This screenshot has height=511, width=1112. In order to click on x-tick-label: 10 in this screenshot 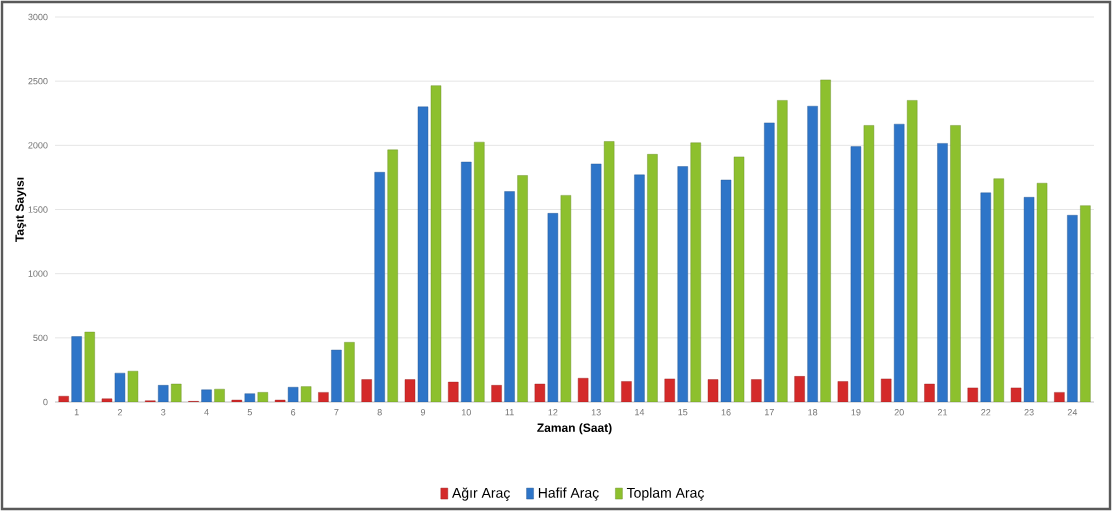, I will do `click(466, 412)`.